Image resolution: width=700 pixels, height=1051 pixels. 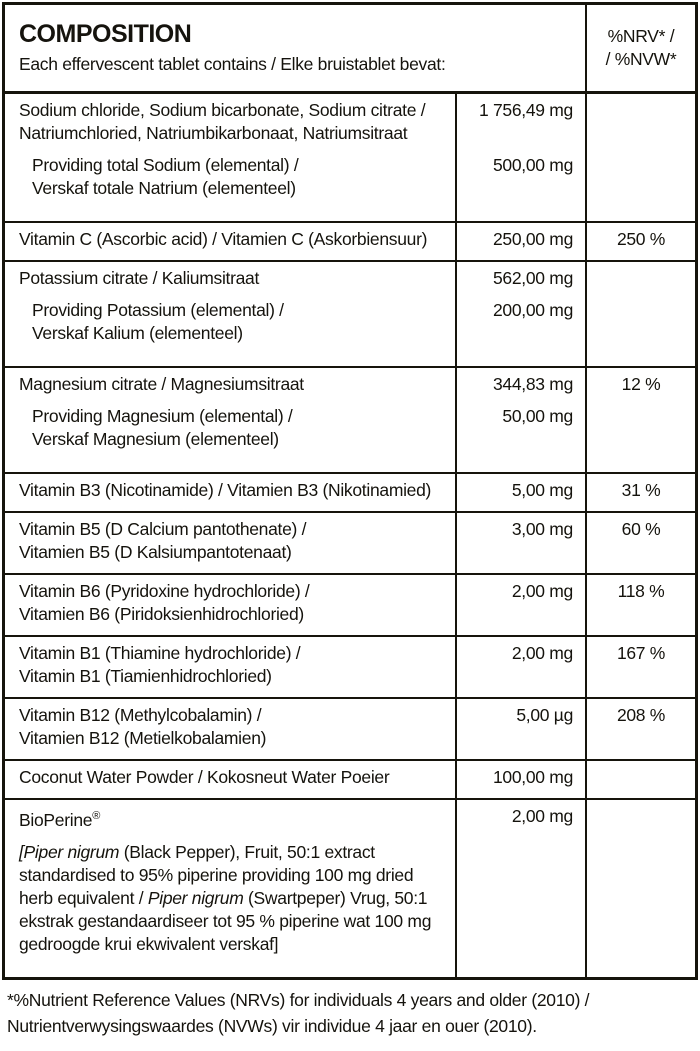 What do you see at coordinates (69, 851) in the screenshot?
I see `latin-name-text: [Piper nigrum` at bounding box center [69, 851].